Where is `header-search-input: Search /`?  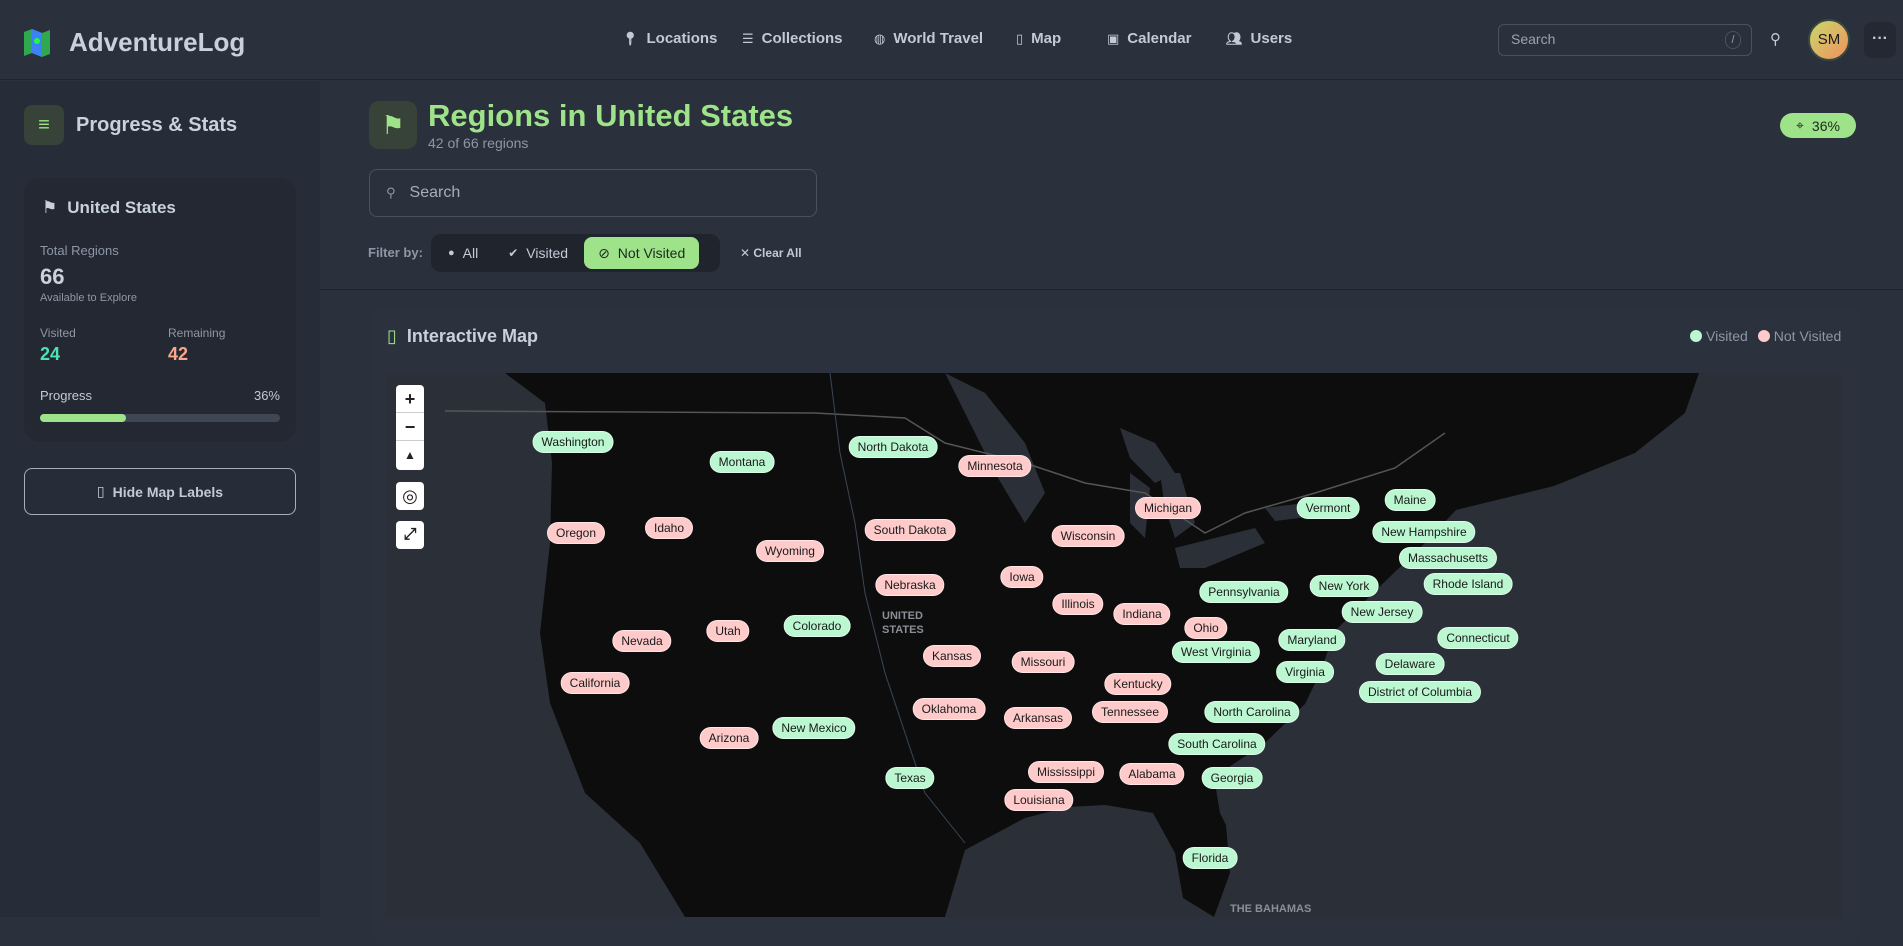 header-search-input: Search / is located at coordinates (1625, 40).